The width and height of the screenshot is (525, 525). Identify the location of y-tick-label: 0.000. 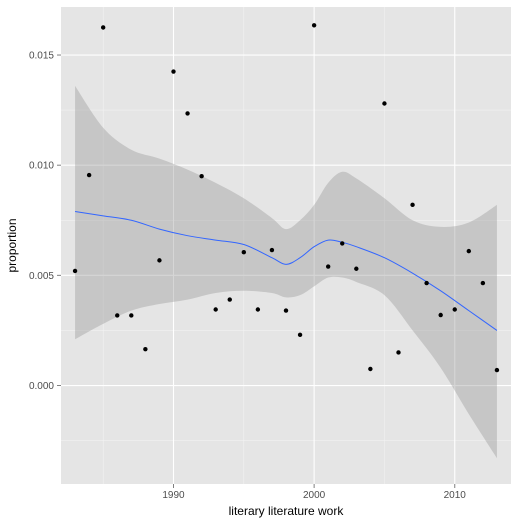
(41, 386).